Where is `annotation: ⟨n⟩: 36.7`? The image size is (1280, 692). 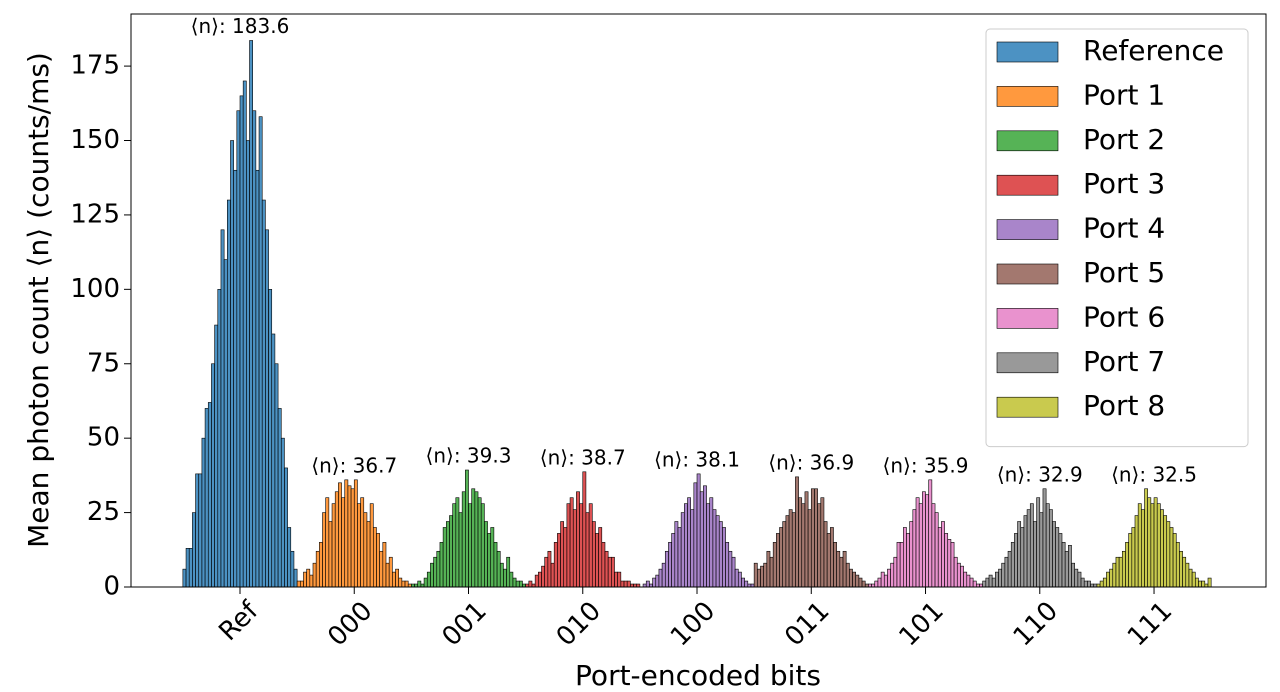
annotation: ⟨n⟩: 36.7 is located at coordinates (354, 465).